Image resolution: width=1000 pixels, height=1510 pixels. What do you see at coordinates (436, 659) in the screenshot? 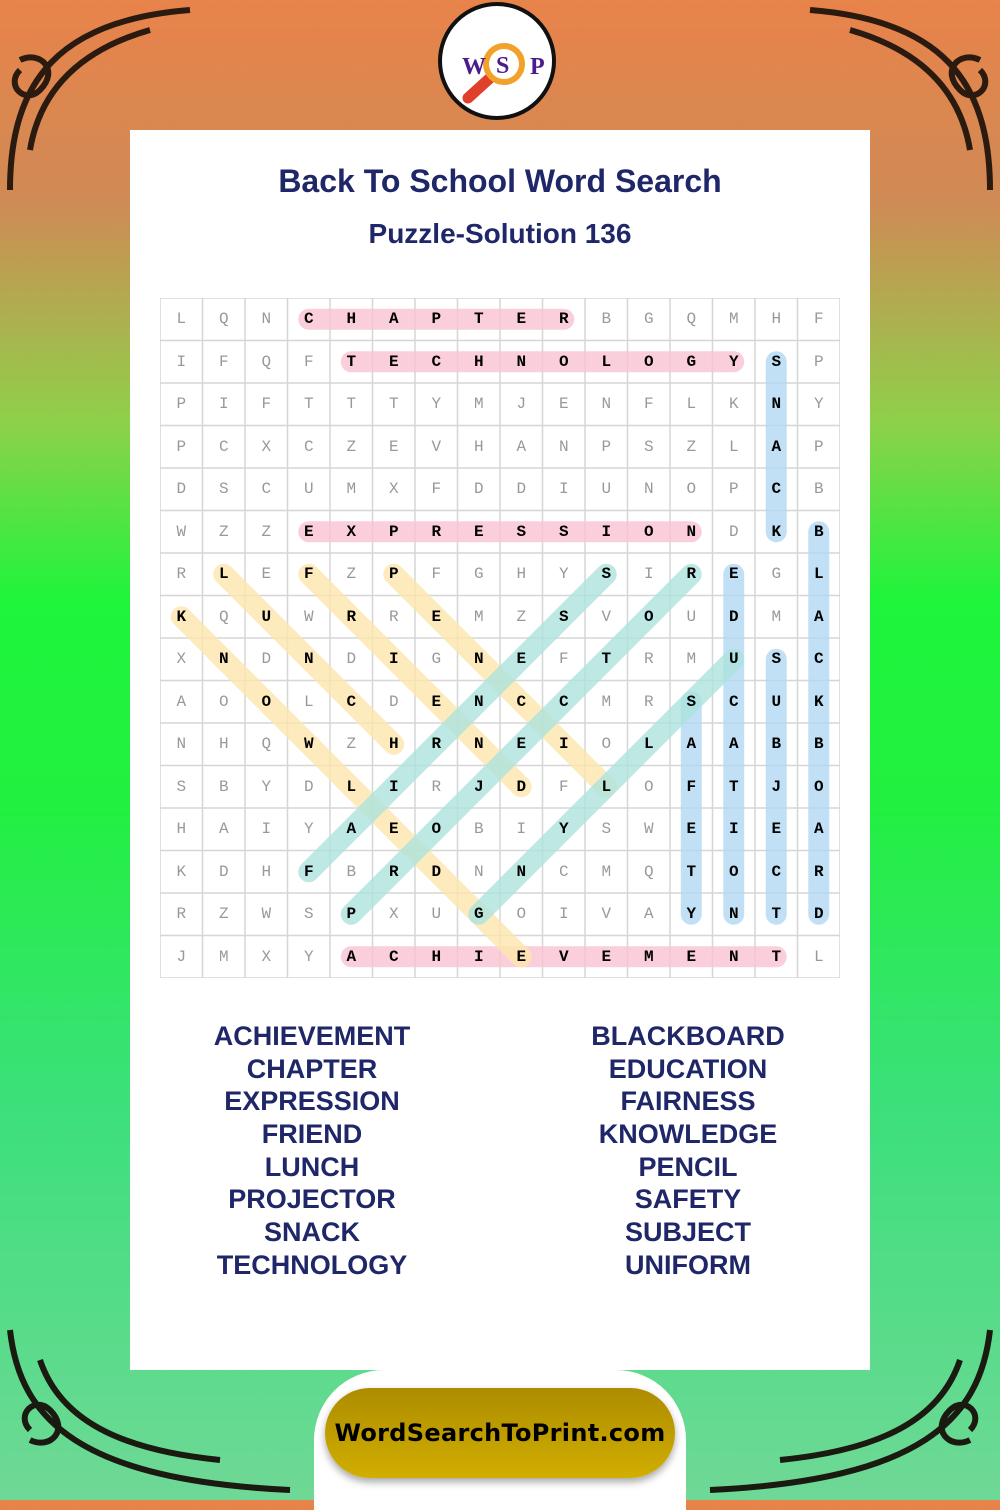
I see `grid-cell: G` at bounding box center [436, 659].